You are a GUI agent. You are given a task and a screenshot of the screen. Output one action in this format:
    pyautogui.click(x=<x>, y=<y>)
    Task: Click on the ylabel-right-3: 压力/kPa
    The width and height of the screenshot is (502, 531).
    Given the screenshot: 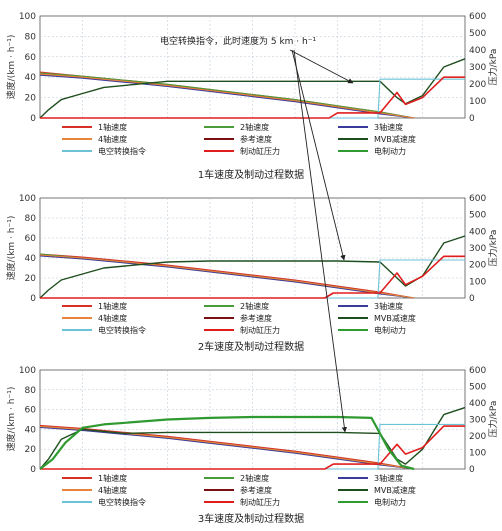 What is the action you would take?
    pyautogui.click(x=493, y=419)
    